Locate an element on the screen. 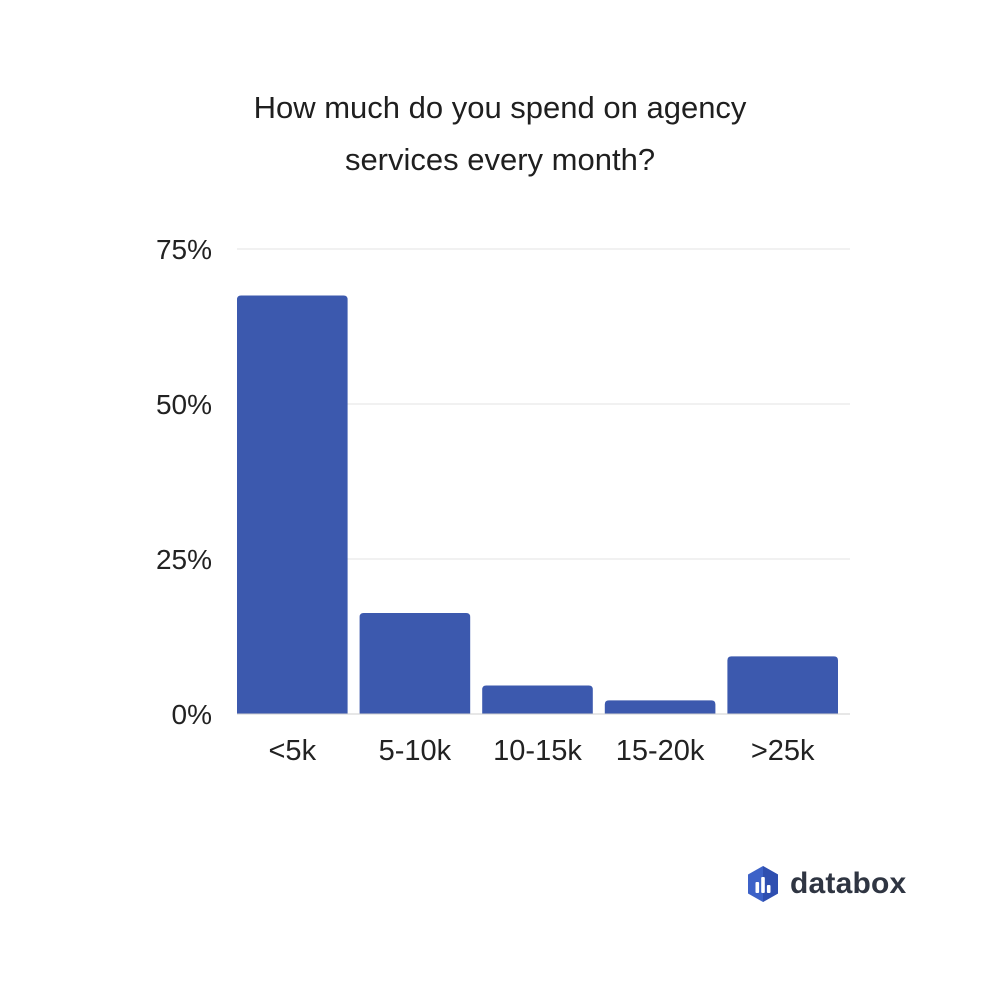 Image resolution: width=1000 pixels, height=1000 pixels. databox-logo-text: databox is located at coordinates (848, 883).